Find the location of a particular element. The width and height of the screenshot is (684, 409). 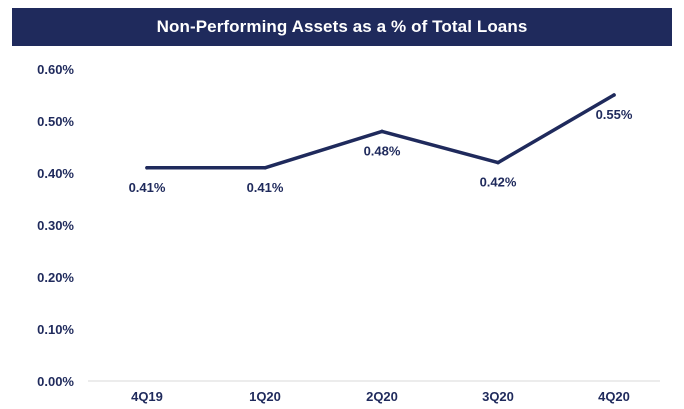

y-tick-label: 0.40% is located at coordinates (55, 173).